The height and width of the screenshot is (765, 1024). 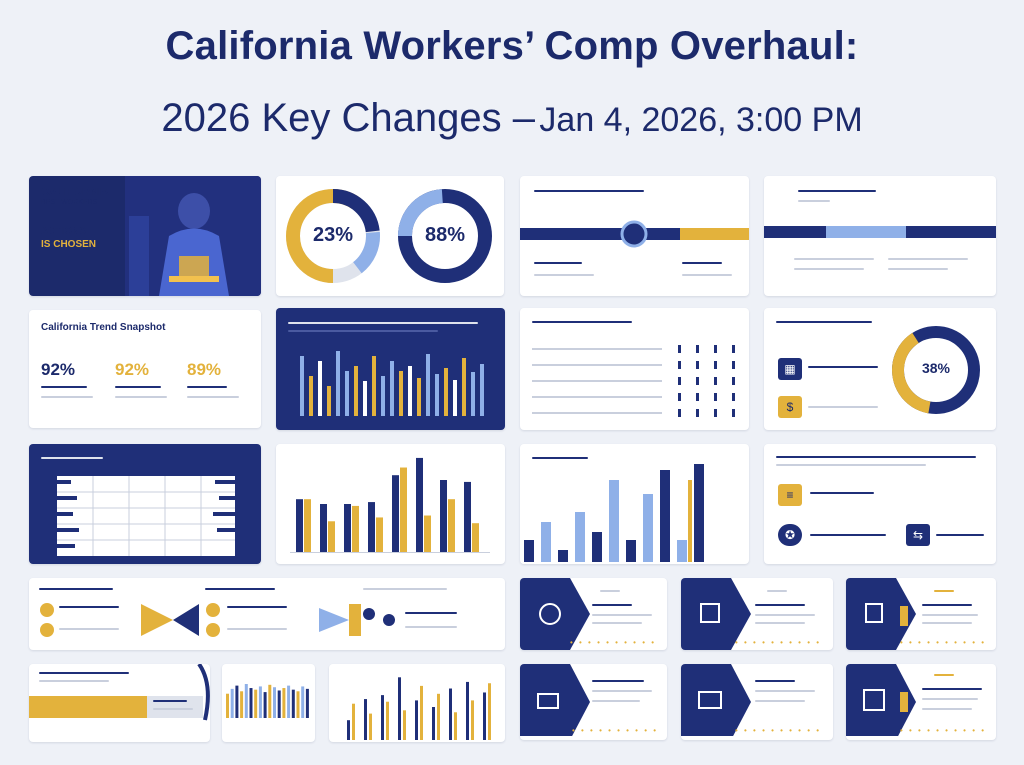 I want to click on donut-card: 23% 88%, so click(x=390, y=236).